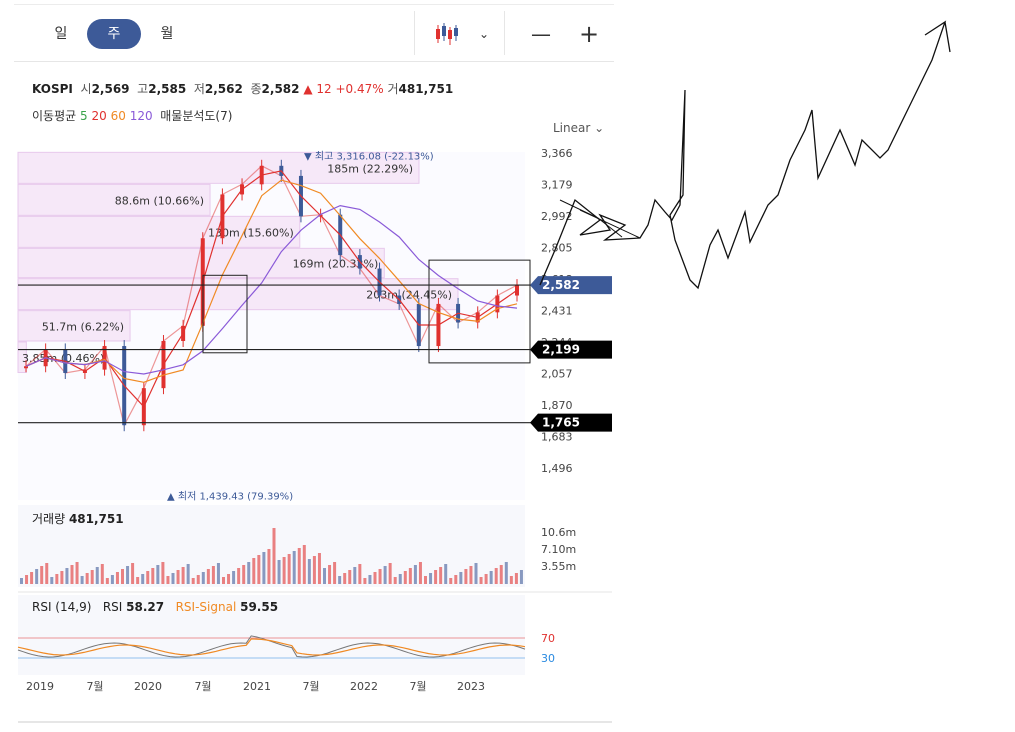 Image resolution: width=1015 pixels, height=732 pixels. Describe the element at coordinates (86, 89) in the screenshot. I see `open-label: 시` at that location.